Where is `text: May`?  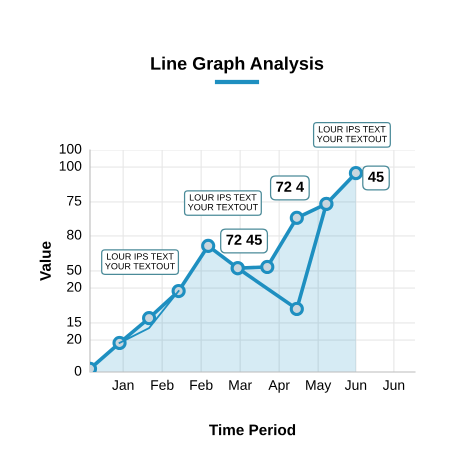 text: May is located at coordinates (319, 386).